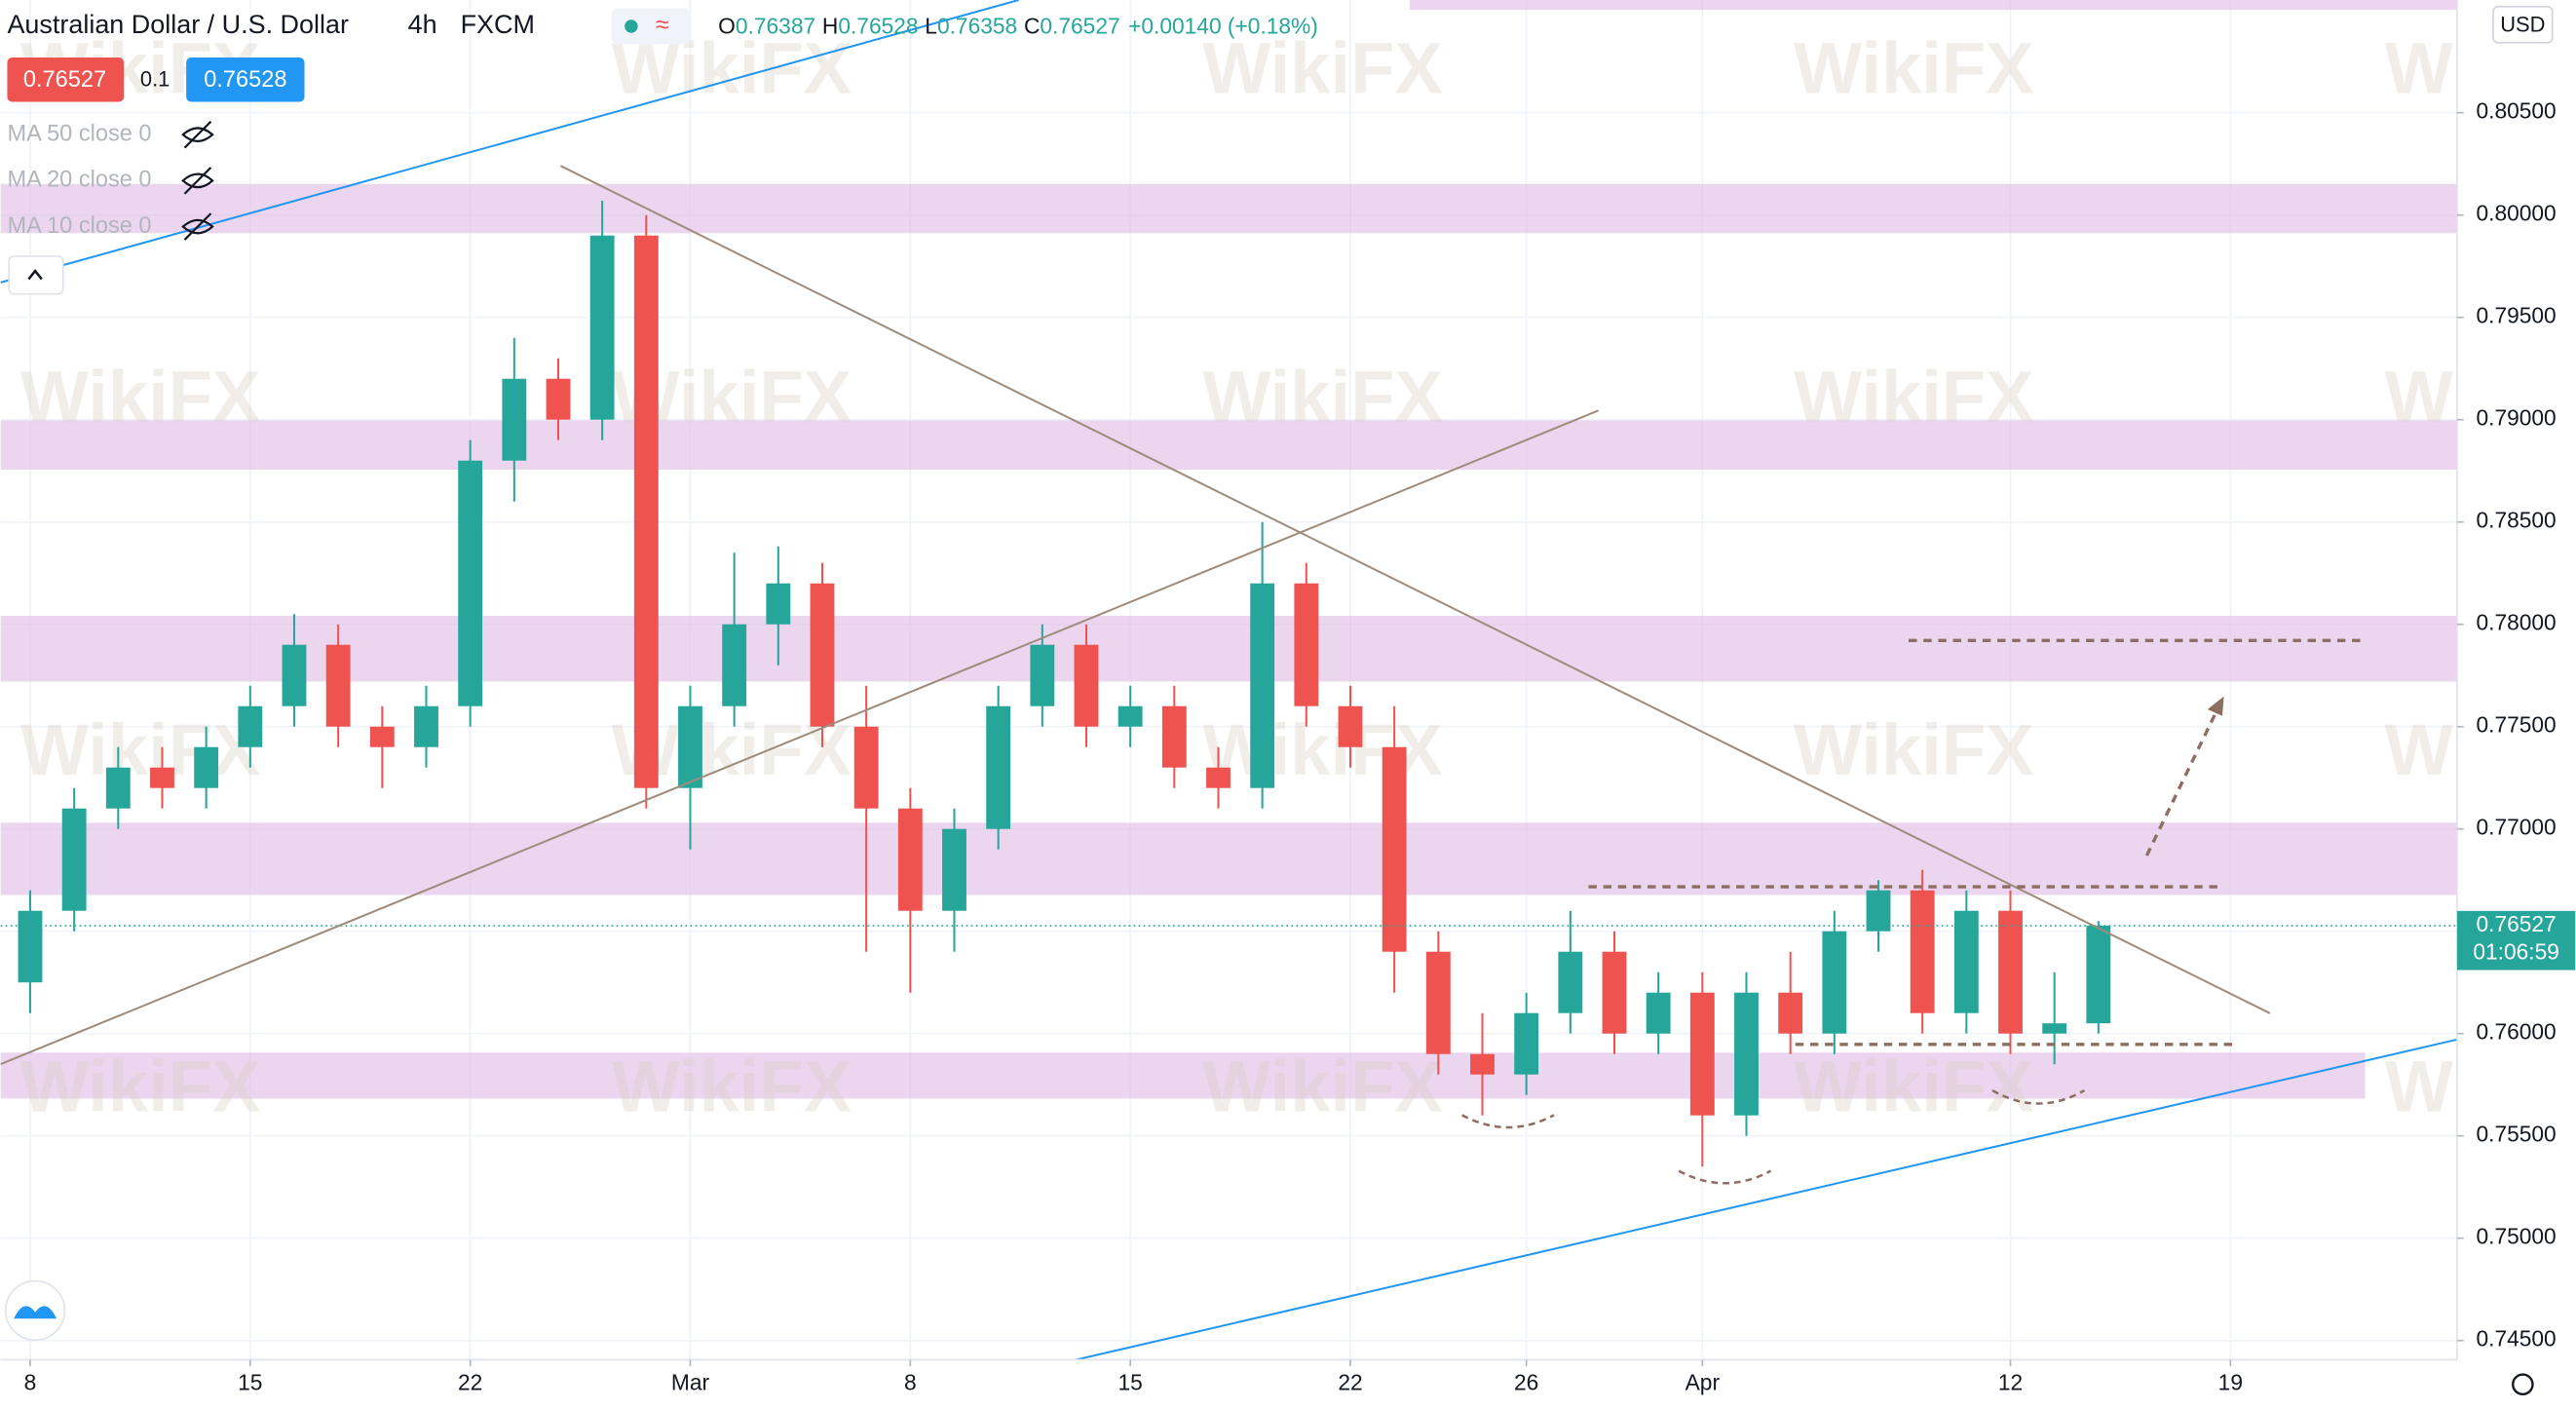 The image size is (2576, 1409). I want to click on x-tick-label: 19, so click(2230, 1382).